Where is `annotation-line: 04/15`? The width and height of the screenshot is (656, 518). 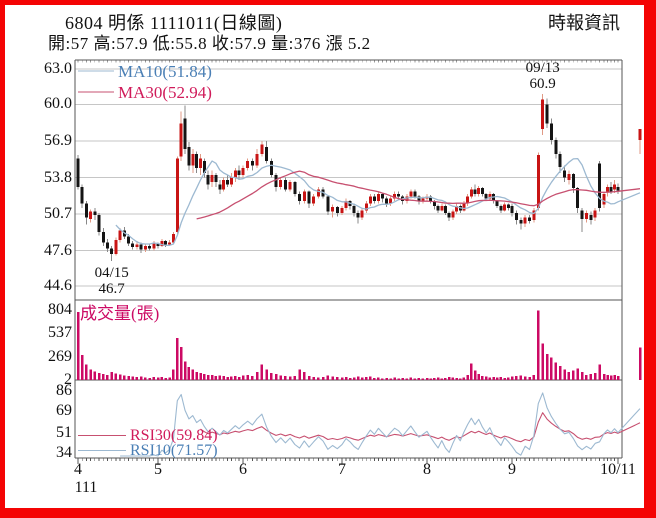 annotation-line: 04/15 is located at coordinates (111, 273).